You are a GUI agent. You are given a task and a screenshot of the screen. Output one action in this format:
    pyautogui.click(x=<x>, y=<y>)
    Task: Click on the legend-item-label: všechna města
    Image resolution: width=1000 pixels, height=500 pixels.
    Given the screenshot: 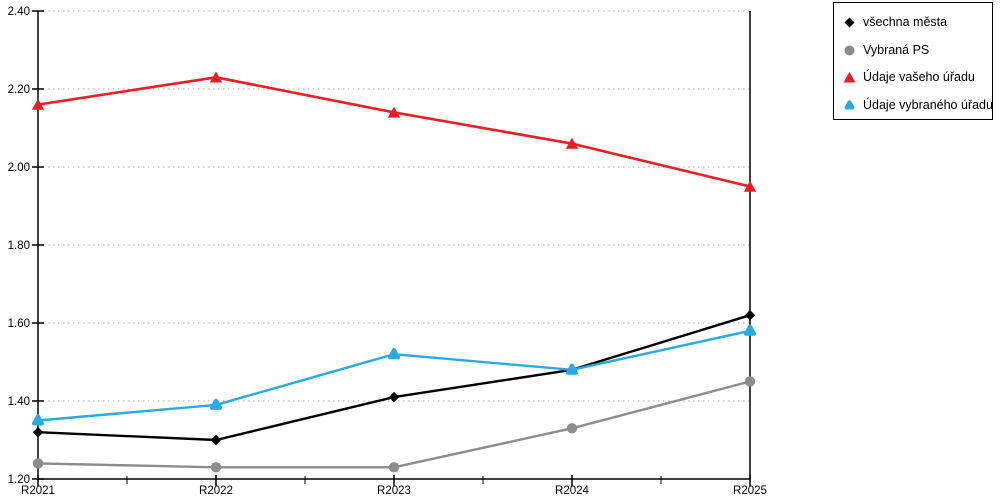 What is the action you would take?
    pyautogui.click(x=905, y=21)
    